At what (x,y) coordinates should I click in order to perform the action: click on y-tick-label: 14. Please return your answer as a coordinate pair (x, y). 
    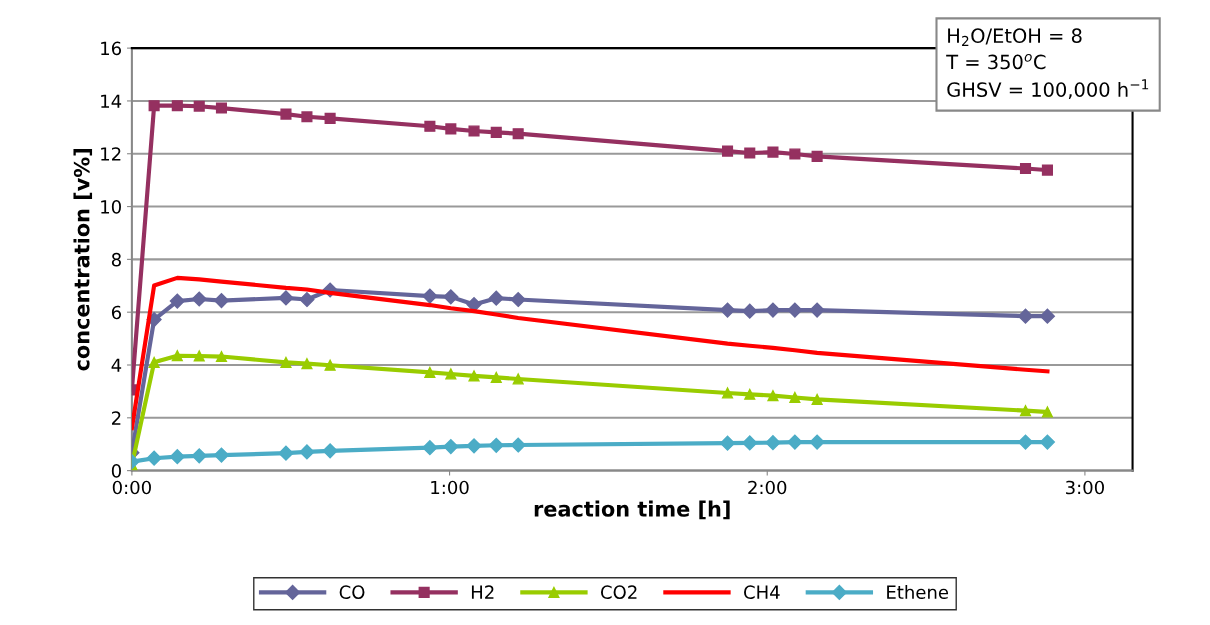
    Looking at the image, I should click on (111, 101).